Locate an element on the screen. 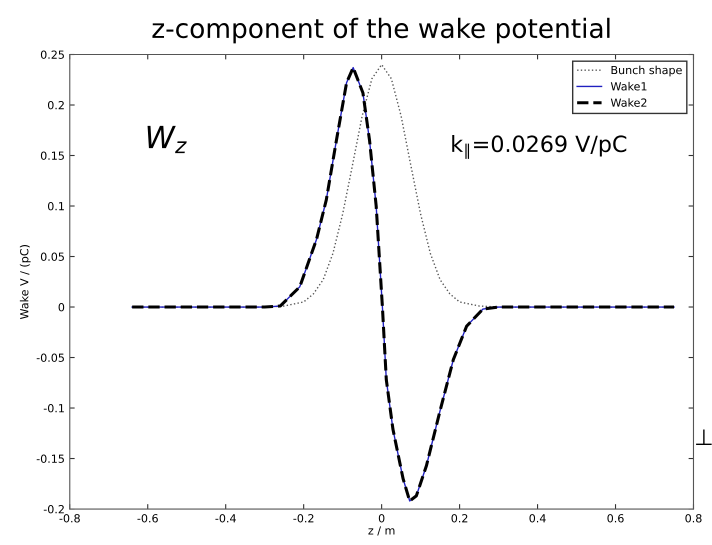 The width and height of the screenshot is (712, 545). y-tick-label: -0.05 is located at coordinates (50, 357).